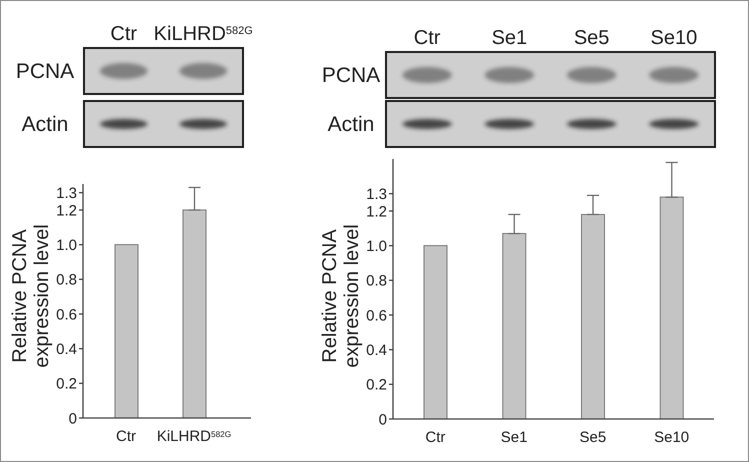  What do you see at coordinates (194, 436) in the screenshot?
I see `x-tick-label: KiLHRD$^{582G}$` at bounding box center [194, 436].